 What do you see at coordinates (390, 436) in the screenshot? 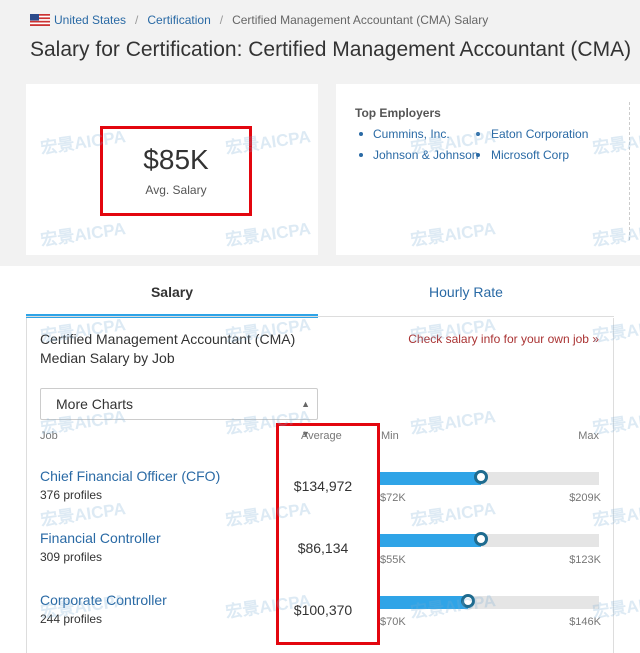
I see `column-header-min: Min` at bounding box center [390, 436].